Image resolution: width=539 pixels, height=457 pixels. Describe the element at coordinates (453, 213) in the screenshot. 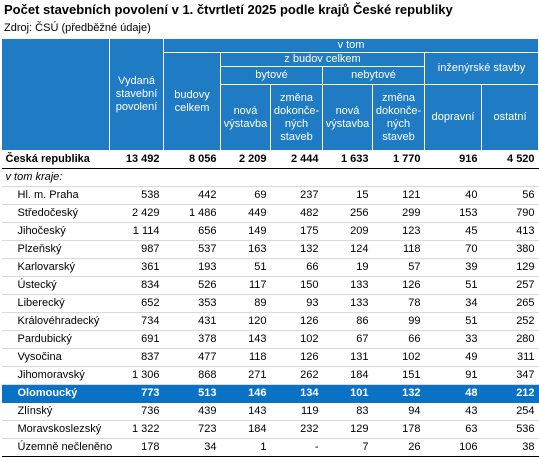

I see `table-cell: 153` at that location.